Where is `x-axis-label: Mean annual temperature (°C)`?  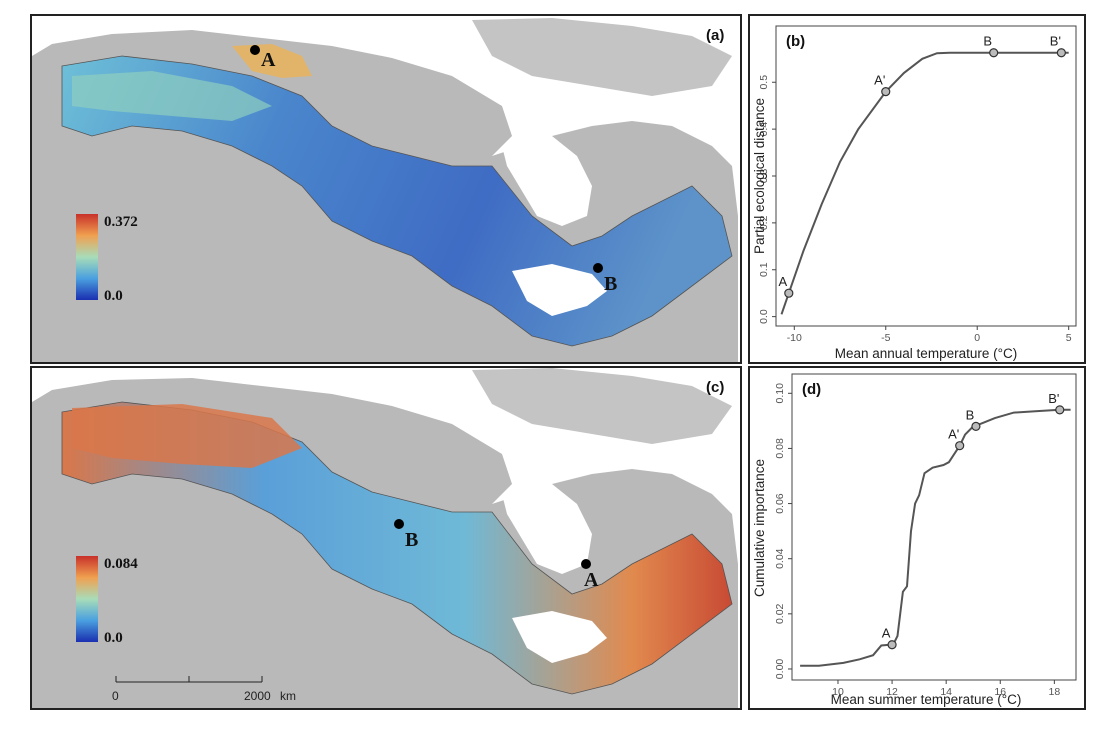
x-axis-label: Mean annual temperature (°C) is located at coordinates (926, 353).